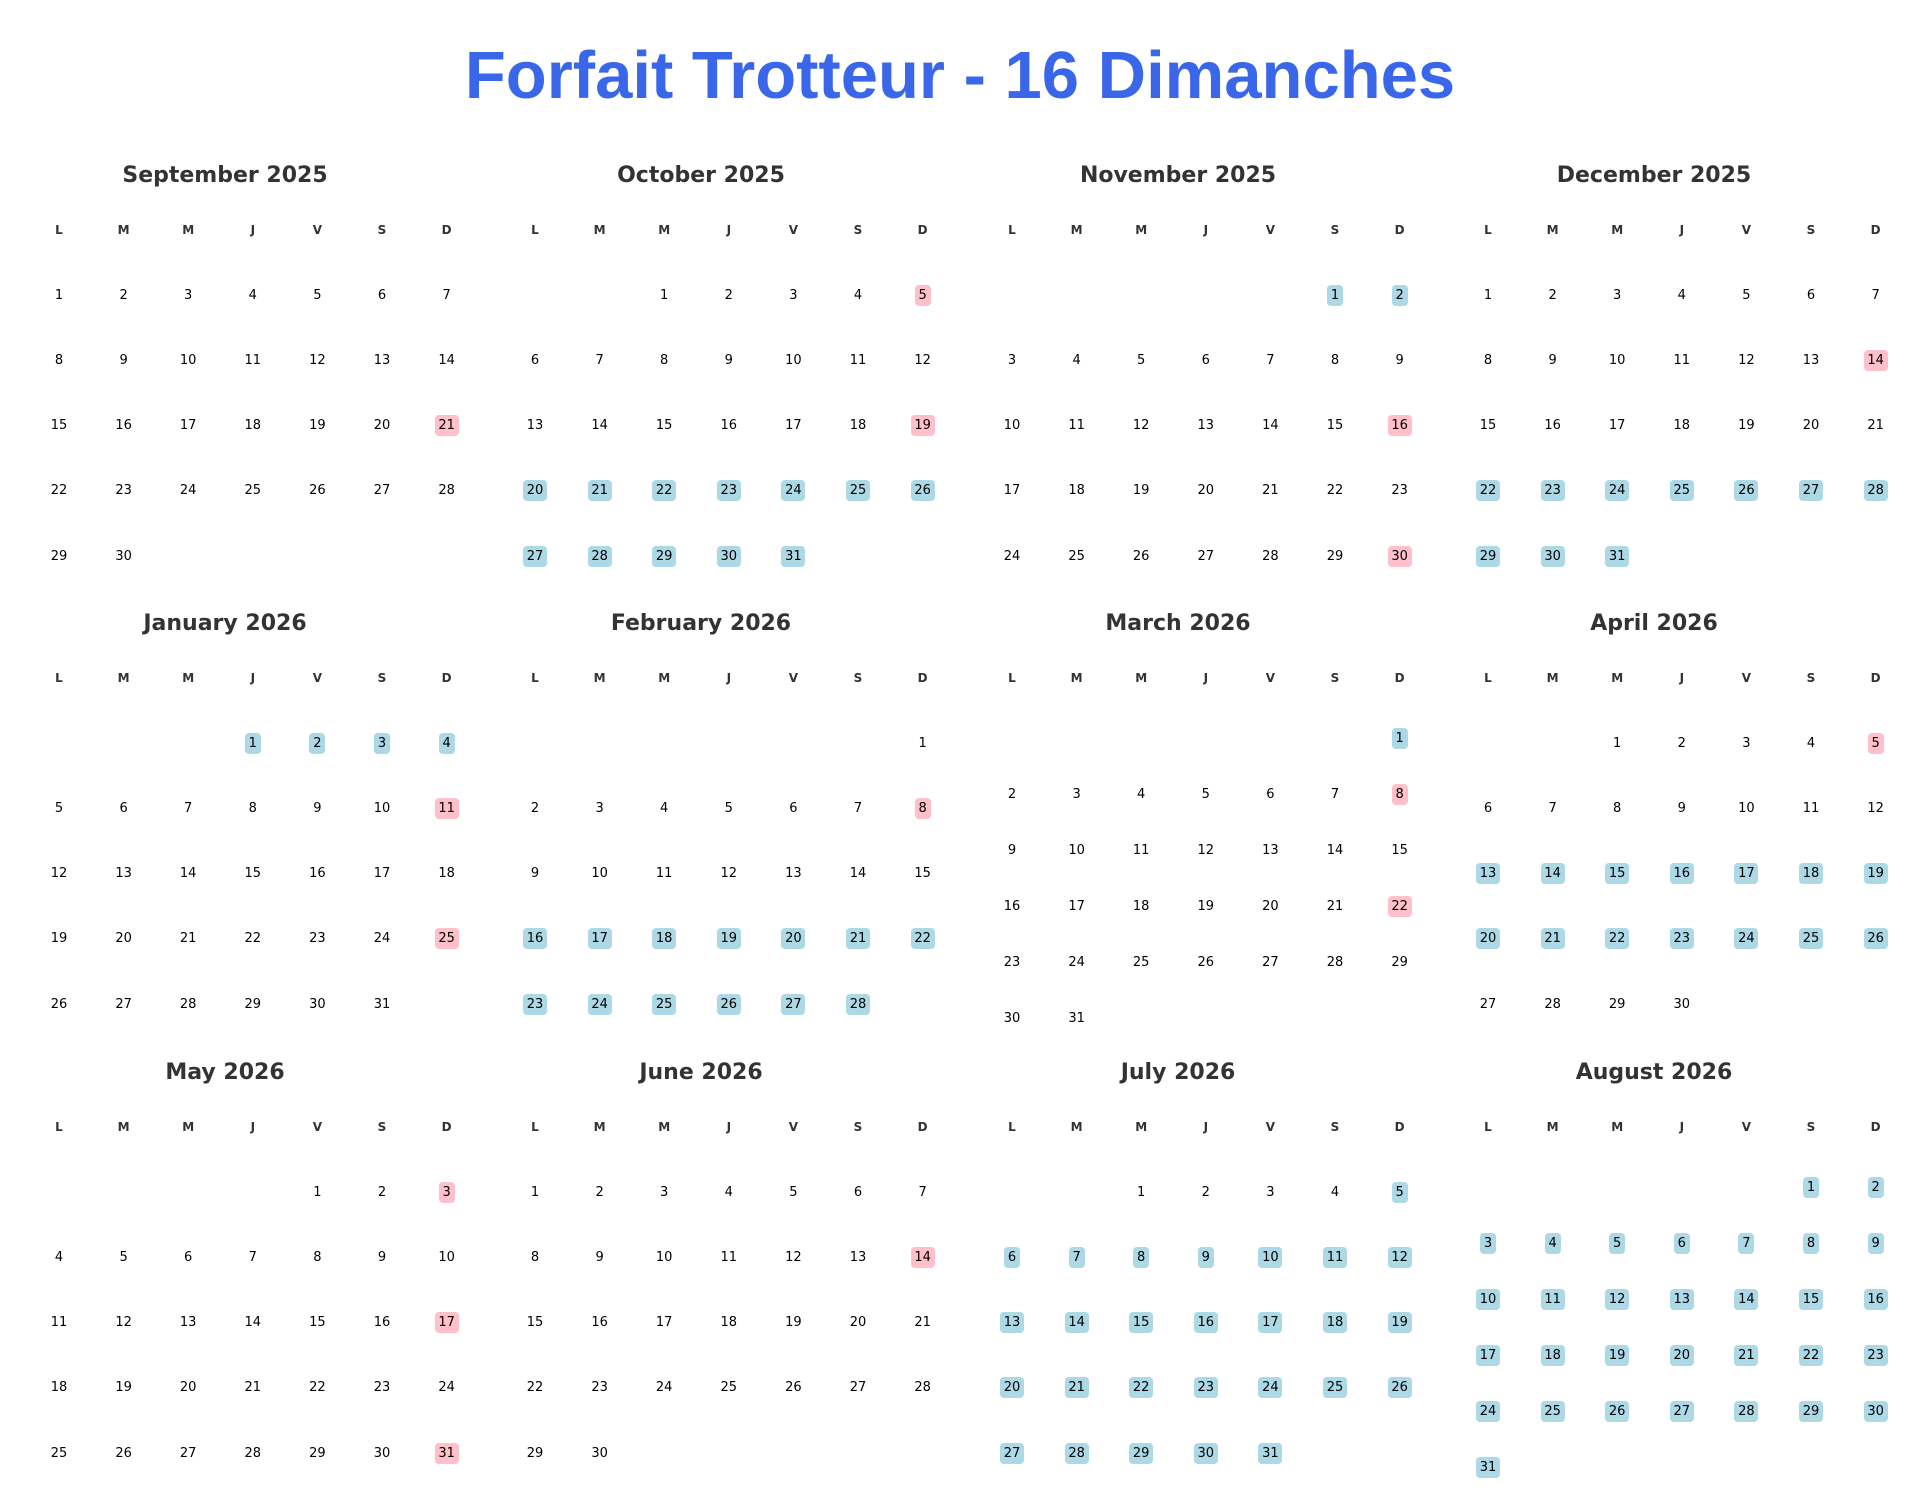  What do you see at coordinates (1141, 1257) in the screenshot?
I see `day-cell-forfait: 8` at bounding box center [1141, 1257].